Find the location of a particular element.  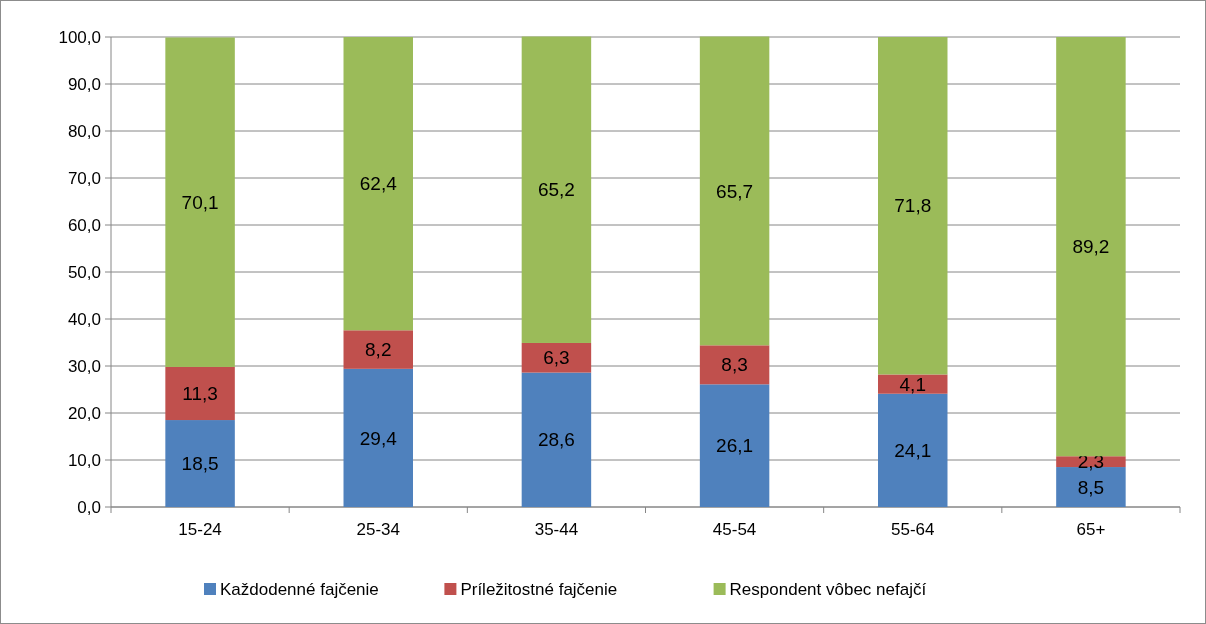

y-tick-label: 10,0 is located at coordinates (84, 460).